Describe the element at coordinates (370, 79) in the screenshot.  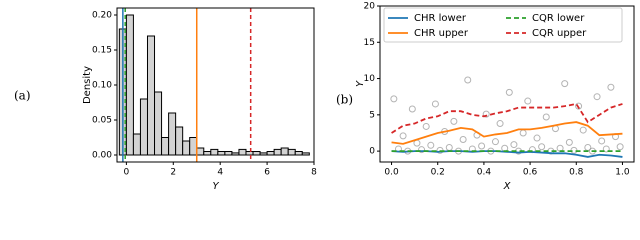
I see `y-tick-label: 10` at that location.